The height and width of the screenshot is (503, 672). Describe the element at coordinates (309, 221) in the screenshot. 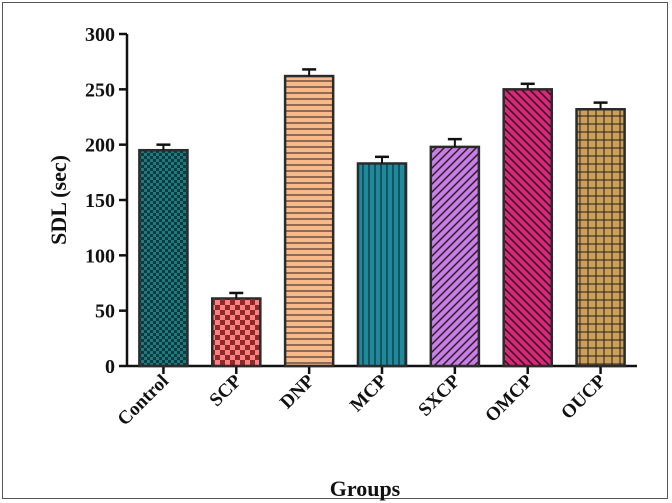

I see `bar-dnp` at that location.